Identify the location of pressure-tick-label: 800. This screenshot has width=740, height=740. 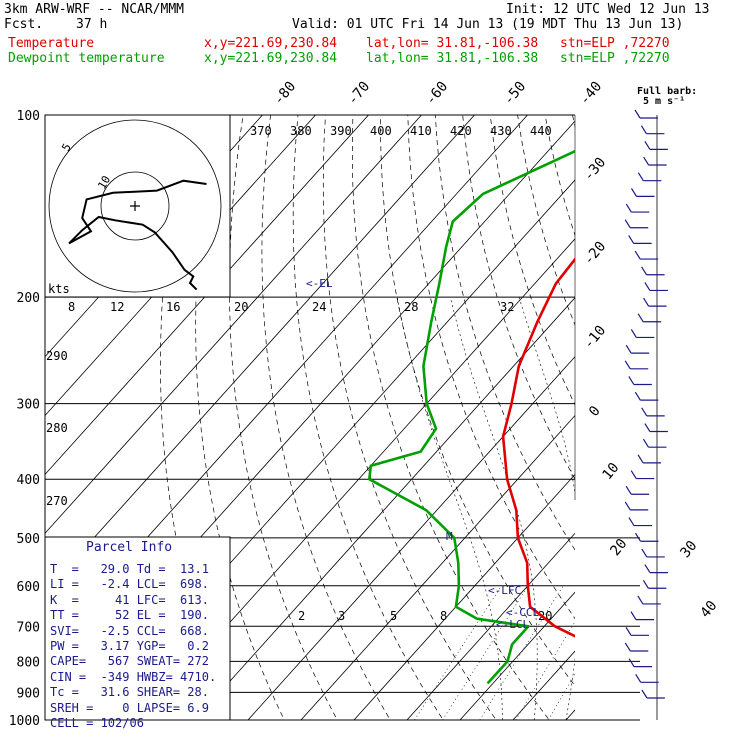
(28, 662).